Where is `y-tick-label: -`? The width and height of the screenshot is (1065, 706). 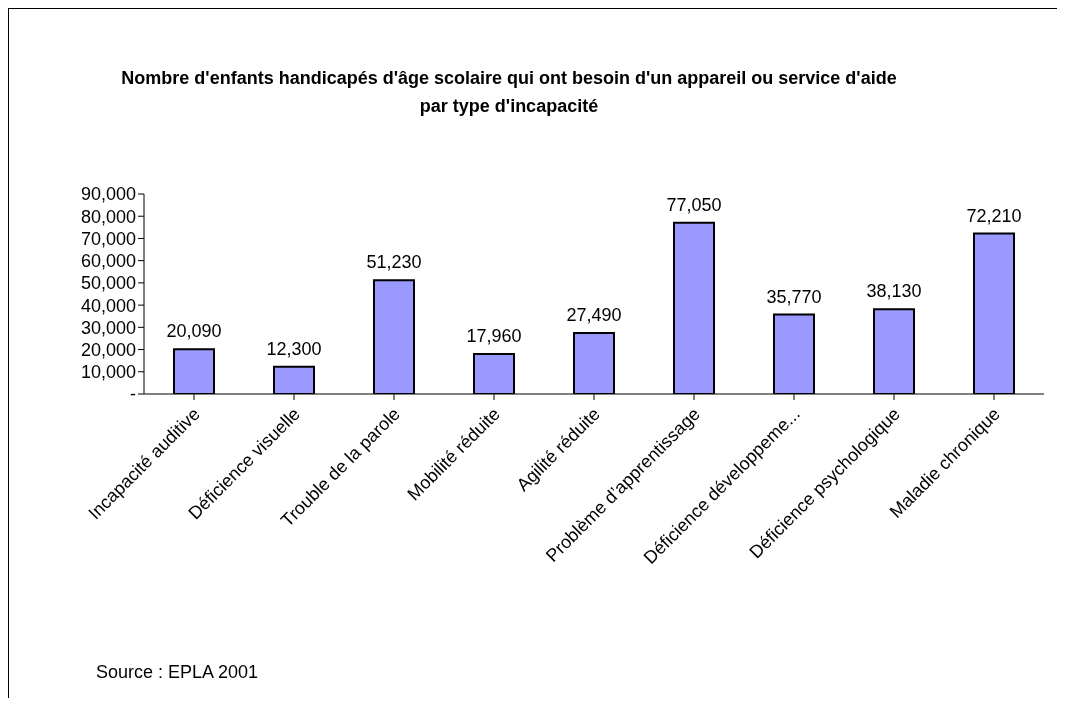 y-tick-label: - is located at coordinates (133, 394).